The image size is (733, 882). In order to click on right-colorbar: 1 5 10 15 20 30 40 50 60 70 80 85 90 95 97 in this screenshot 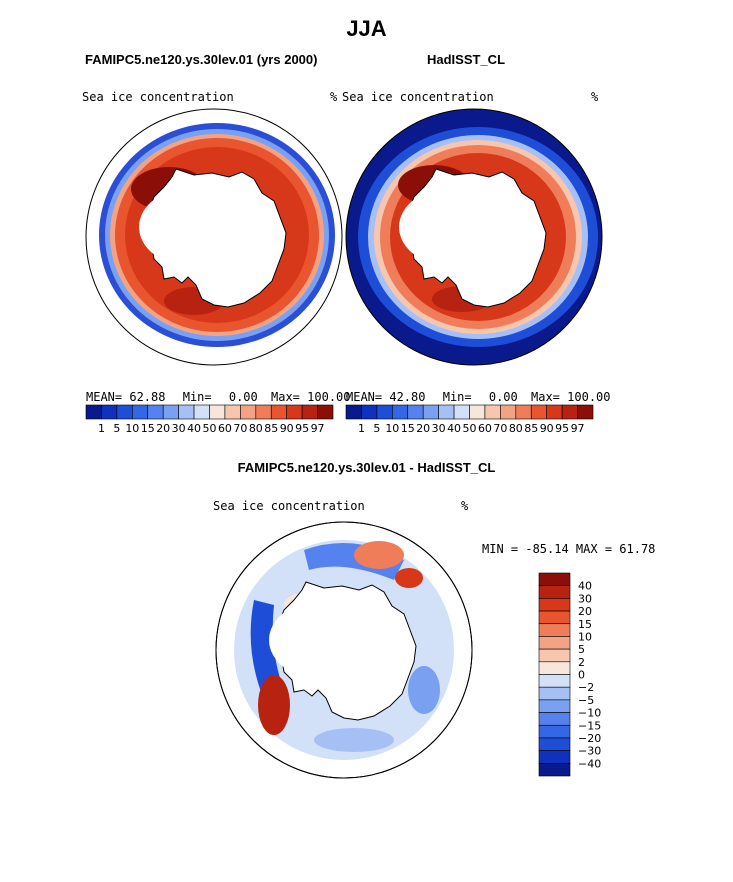, I will do `click(469, 419)`.